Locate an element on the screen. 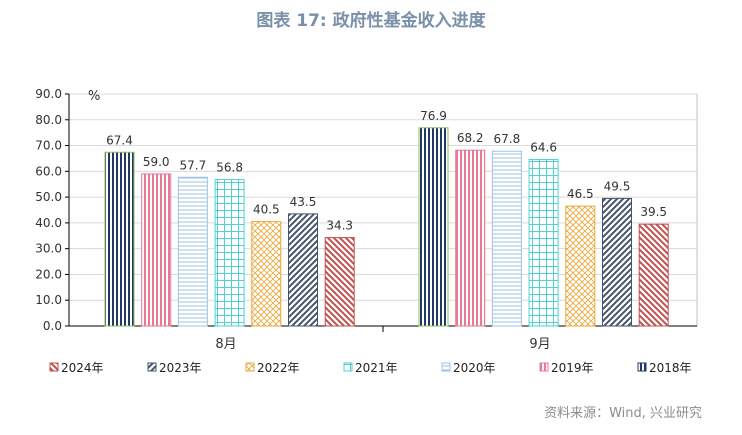 This screenshot has height=435, width=742. bar-2024年-8月 is located at coordinates (339, 282).